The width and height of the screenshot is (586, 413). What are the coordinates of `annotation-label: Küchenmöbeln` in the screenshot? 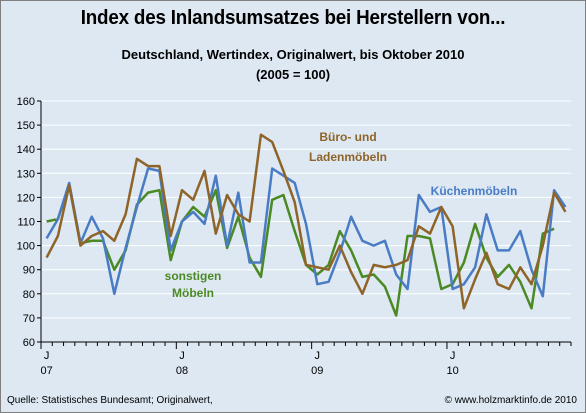 It's located at (474, 191).